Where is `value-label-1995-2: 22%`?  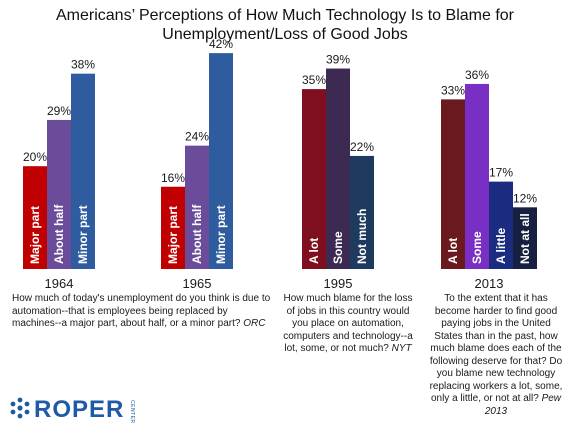 value-label-1995-2: 22% is located at coordinates (362, 147).